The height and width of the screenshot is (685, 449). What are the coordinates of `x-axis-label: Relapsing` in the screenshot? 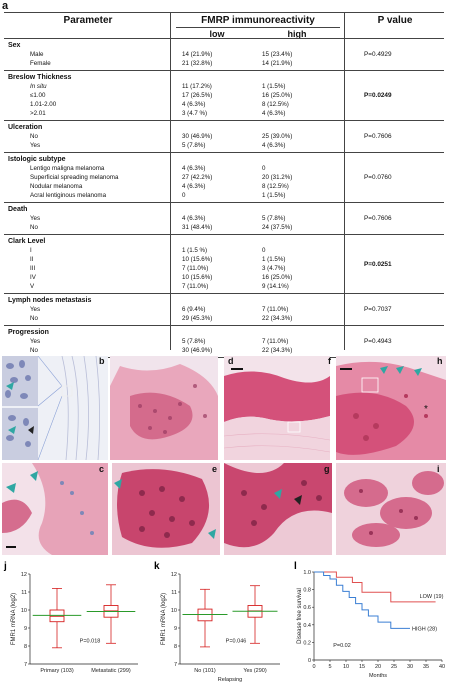 It's located at (230, 680).